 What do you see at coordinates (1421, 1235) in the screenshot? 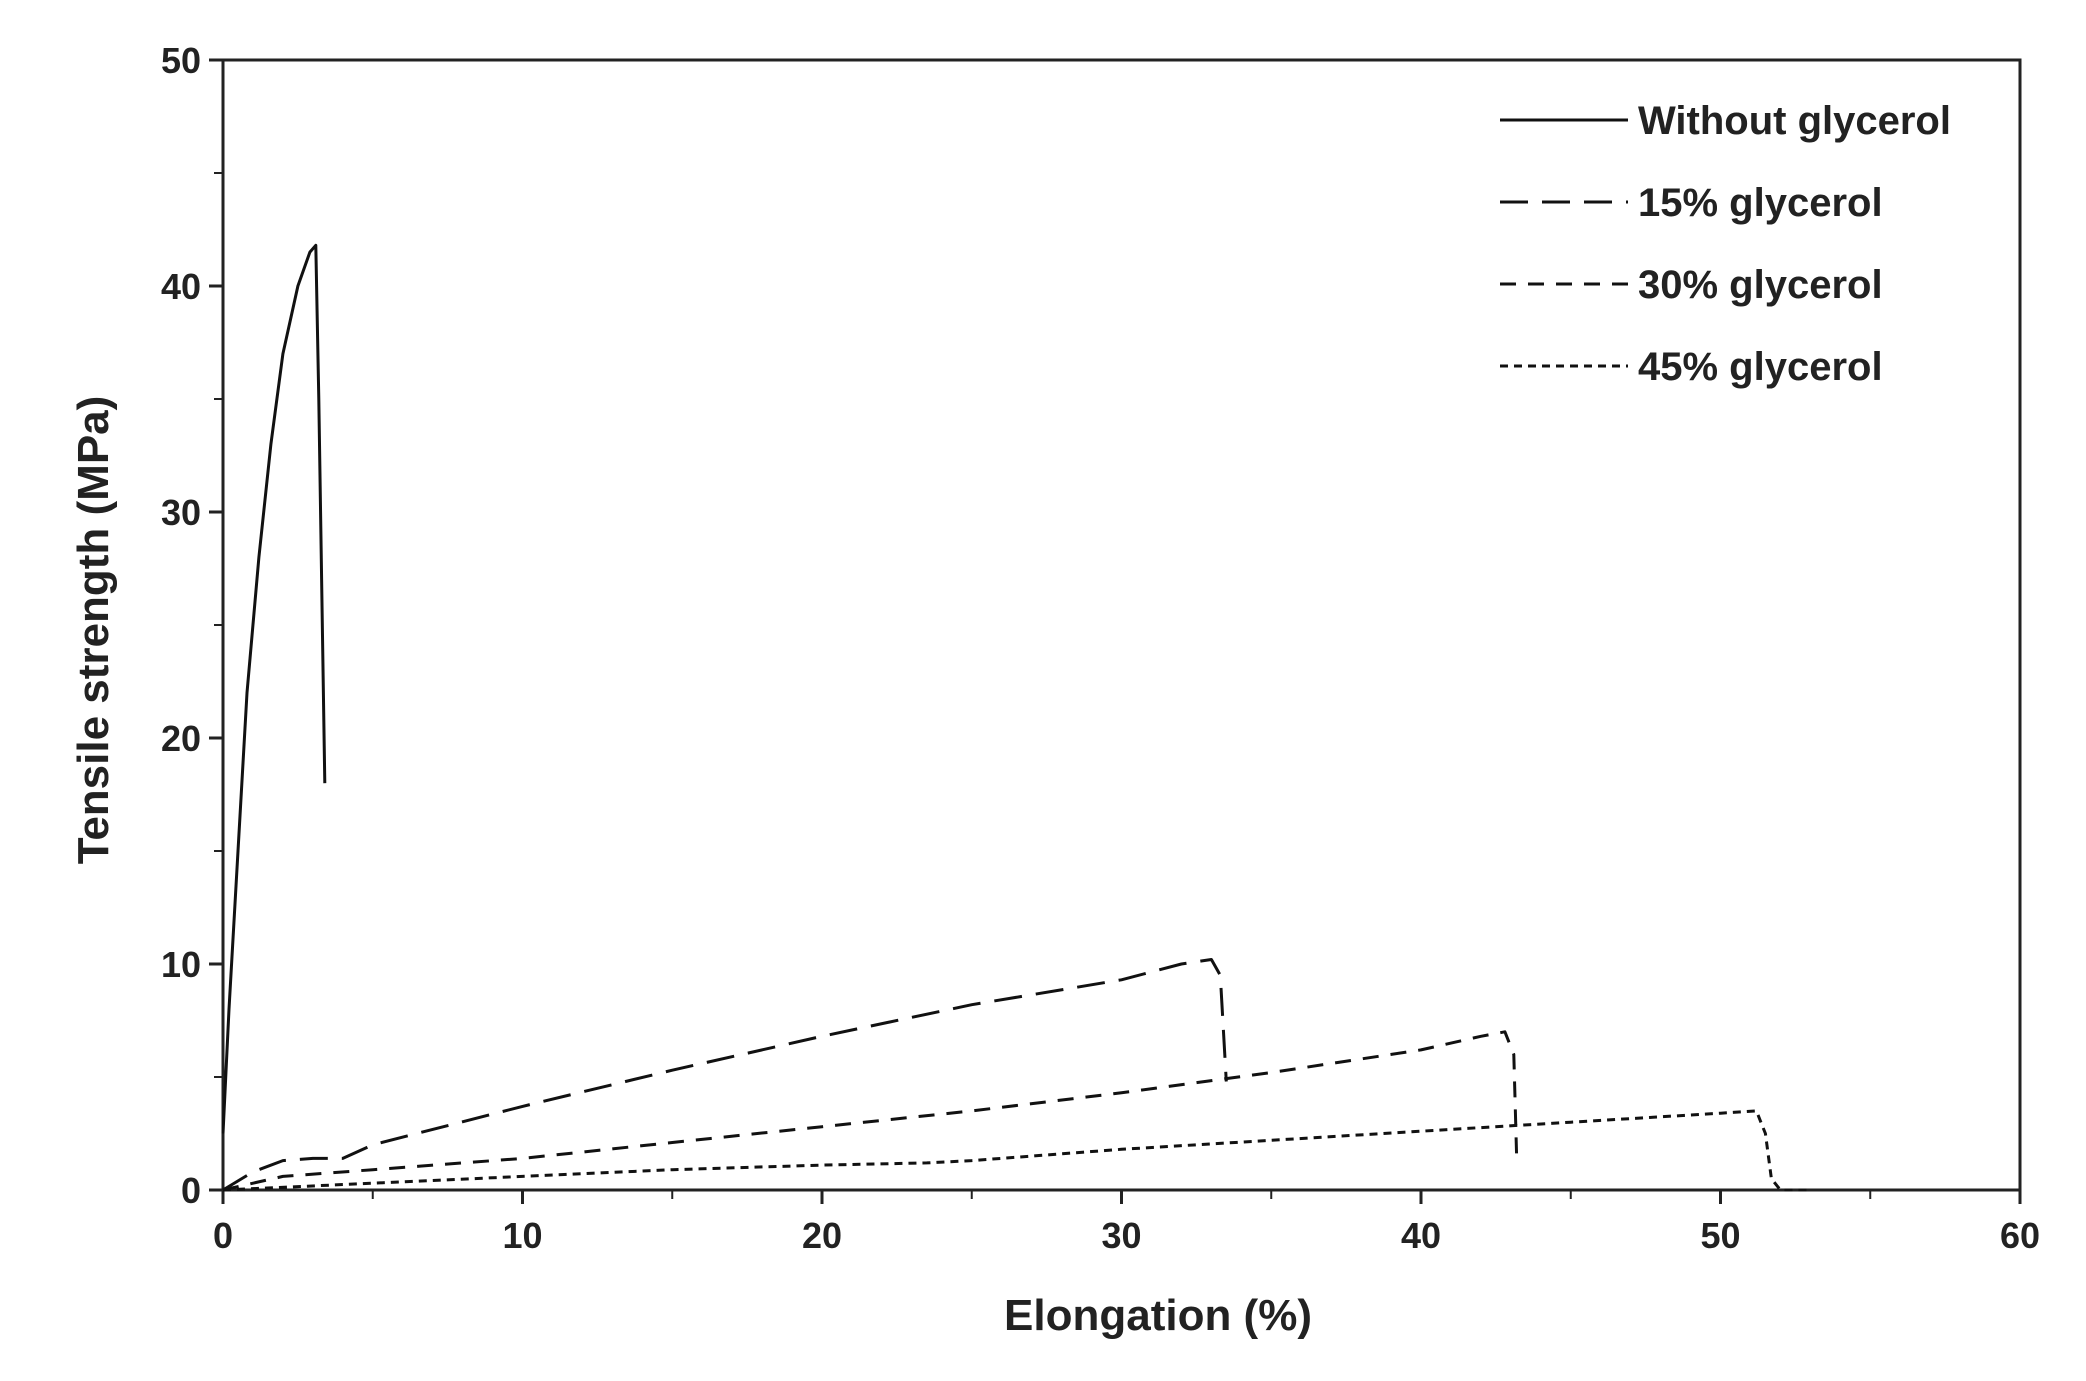
I see `x-tick-label: 40` at bounding box center [1421, 1235].